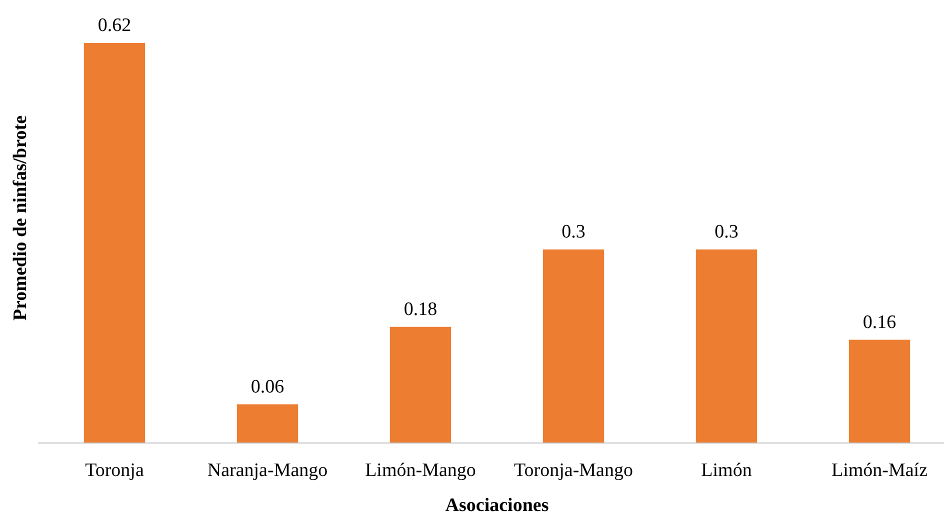  Describe the element at coordinates (573, 470) in the screenshot. I see `x-tick-label: Toronja-Mango` at that location.